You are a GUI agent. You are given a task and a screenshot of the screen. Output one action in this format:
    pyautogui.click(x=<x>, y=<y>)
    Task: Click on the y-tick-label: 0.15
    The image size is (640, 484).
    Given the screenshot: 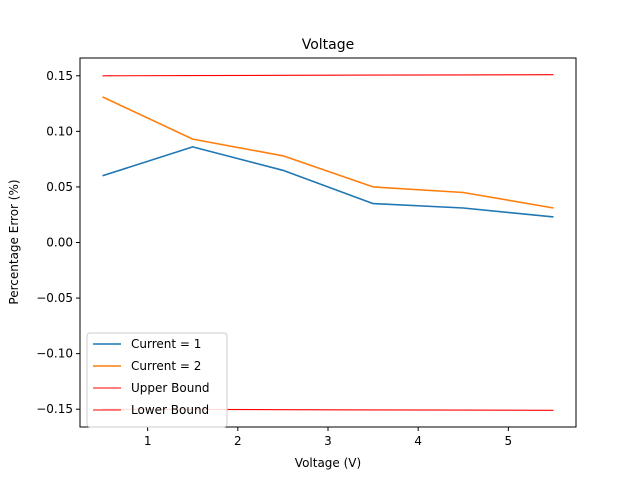 What is the action you would take?
    pyautogui.click(x=59, y=76)
    